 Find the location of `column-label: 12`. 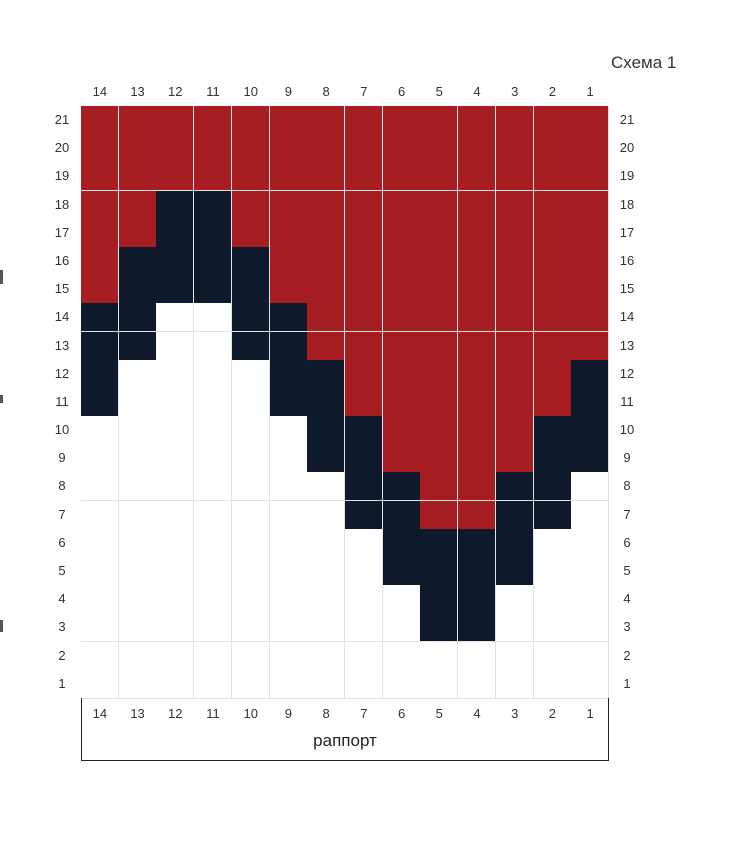

column-label: 12 is located at coordinates (175, 92).